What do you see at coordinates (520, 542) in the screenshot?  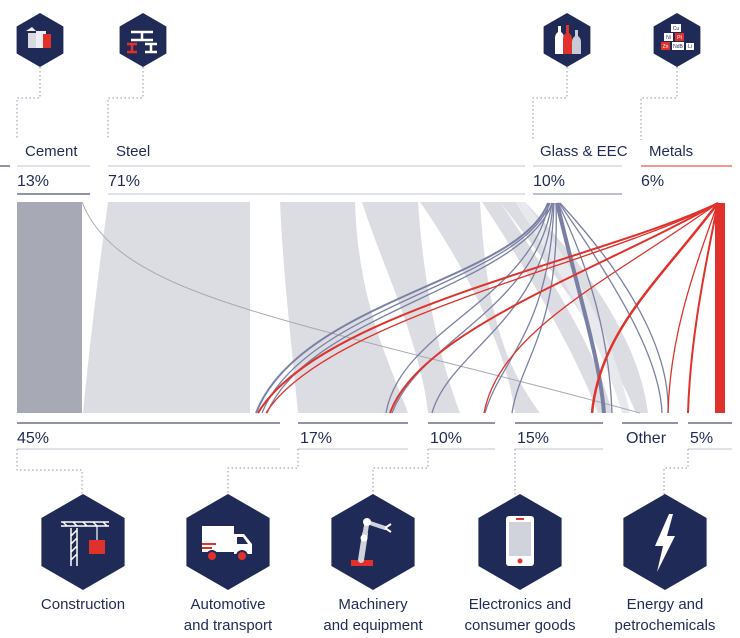 I see `smartphone-icon` at bounding box center [520, 542].